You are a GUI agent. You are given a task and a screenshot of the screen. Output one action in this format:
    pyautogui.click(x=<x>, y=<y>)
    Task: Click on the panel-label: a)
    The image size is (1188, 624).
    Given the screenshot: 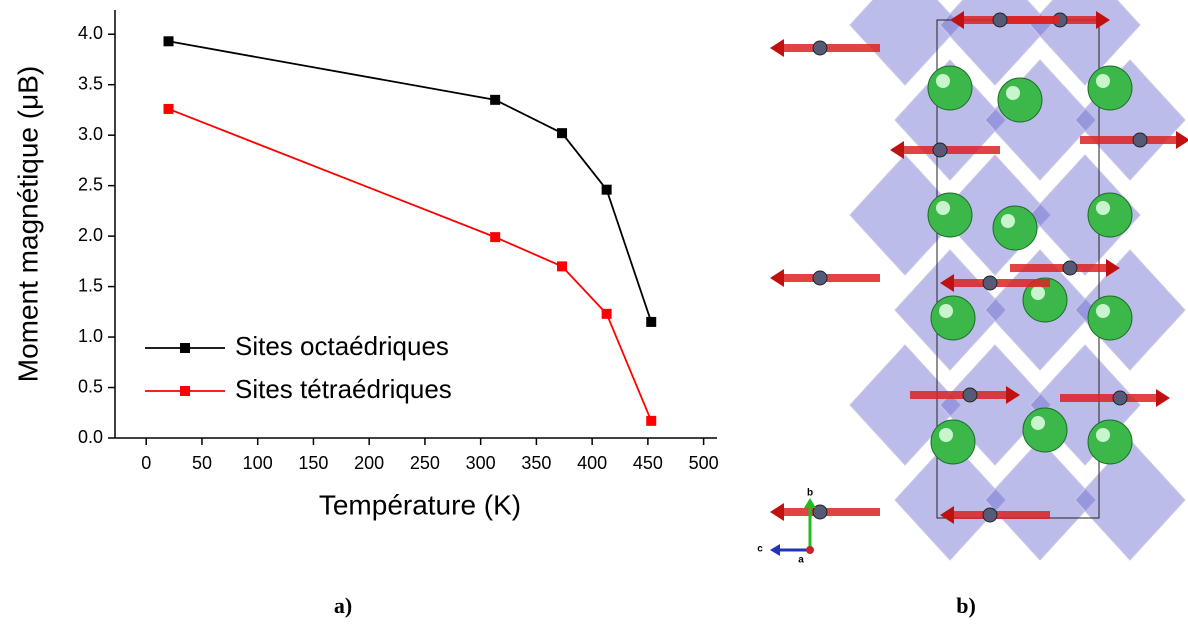 What is the action you would take?
    pyautogui.click(x=343, y=605)
    